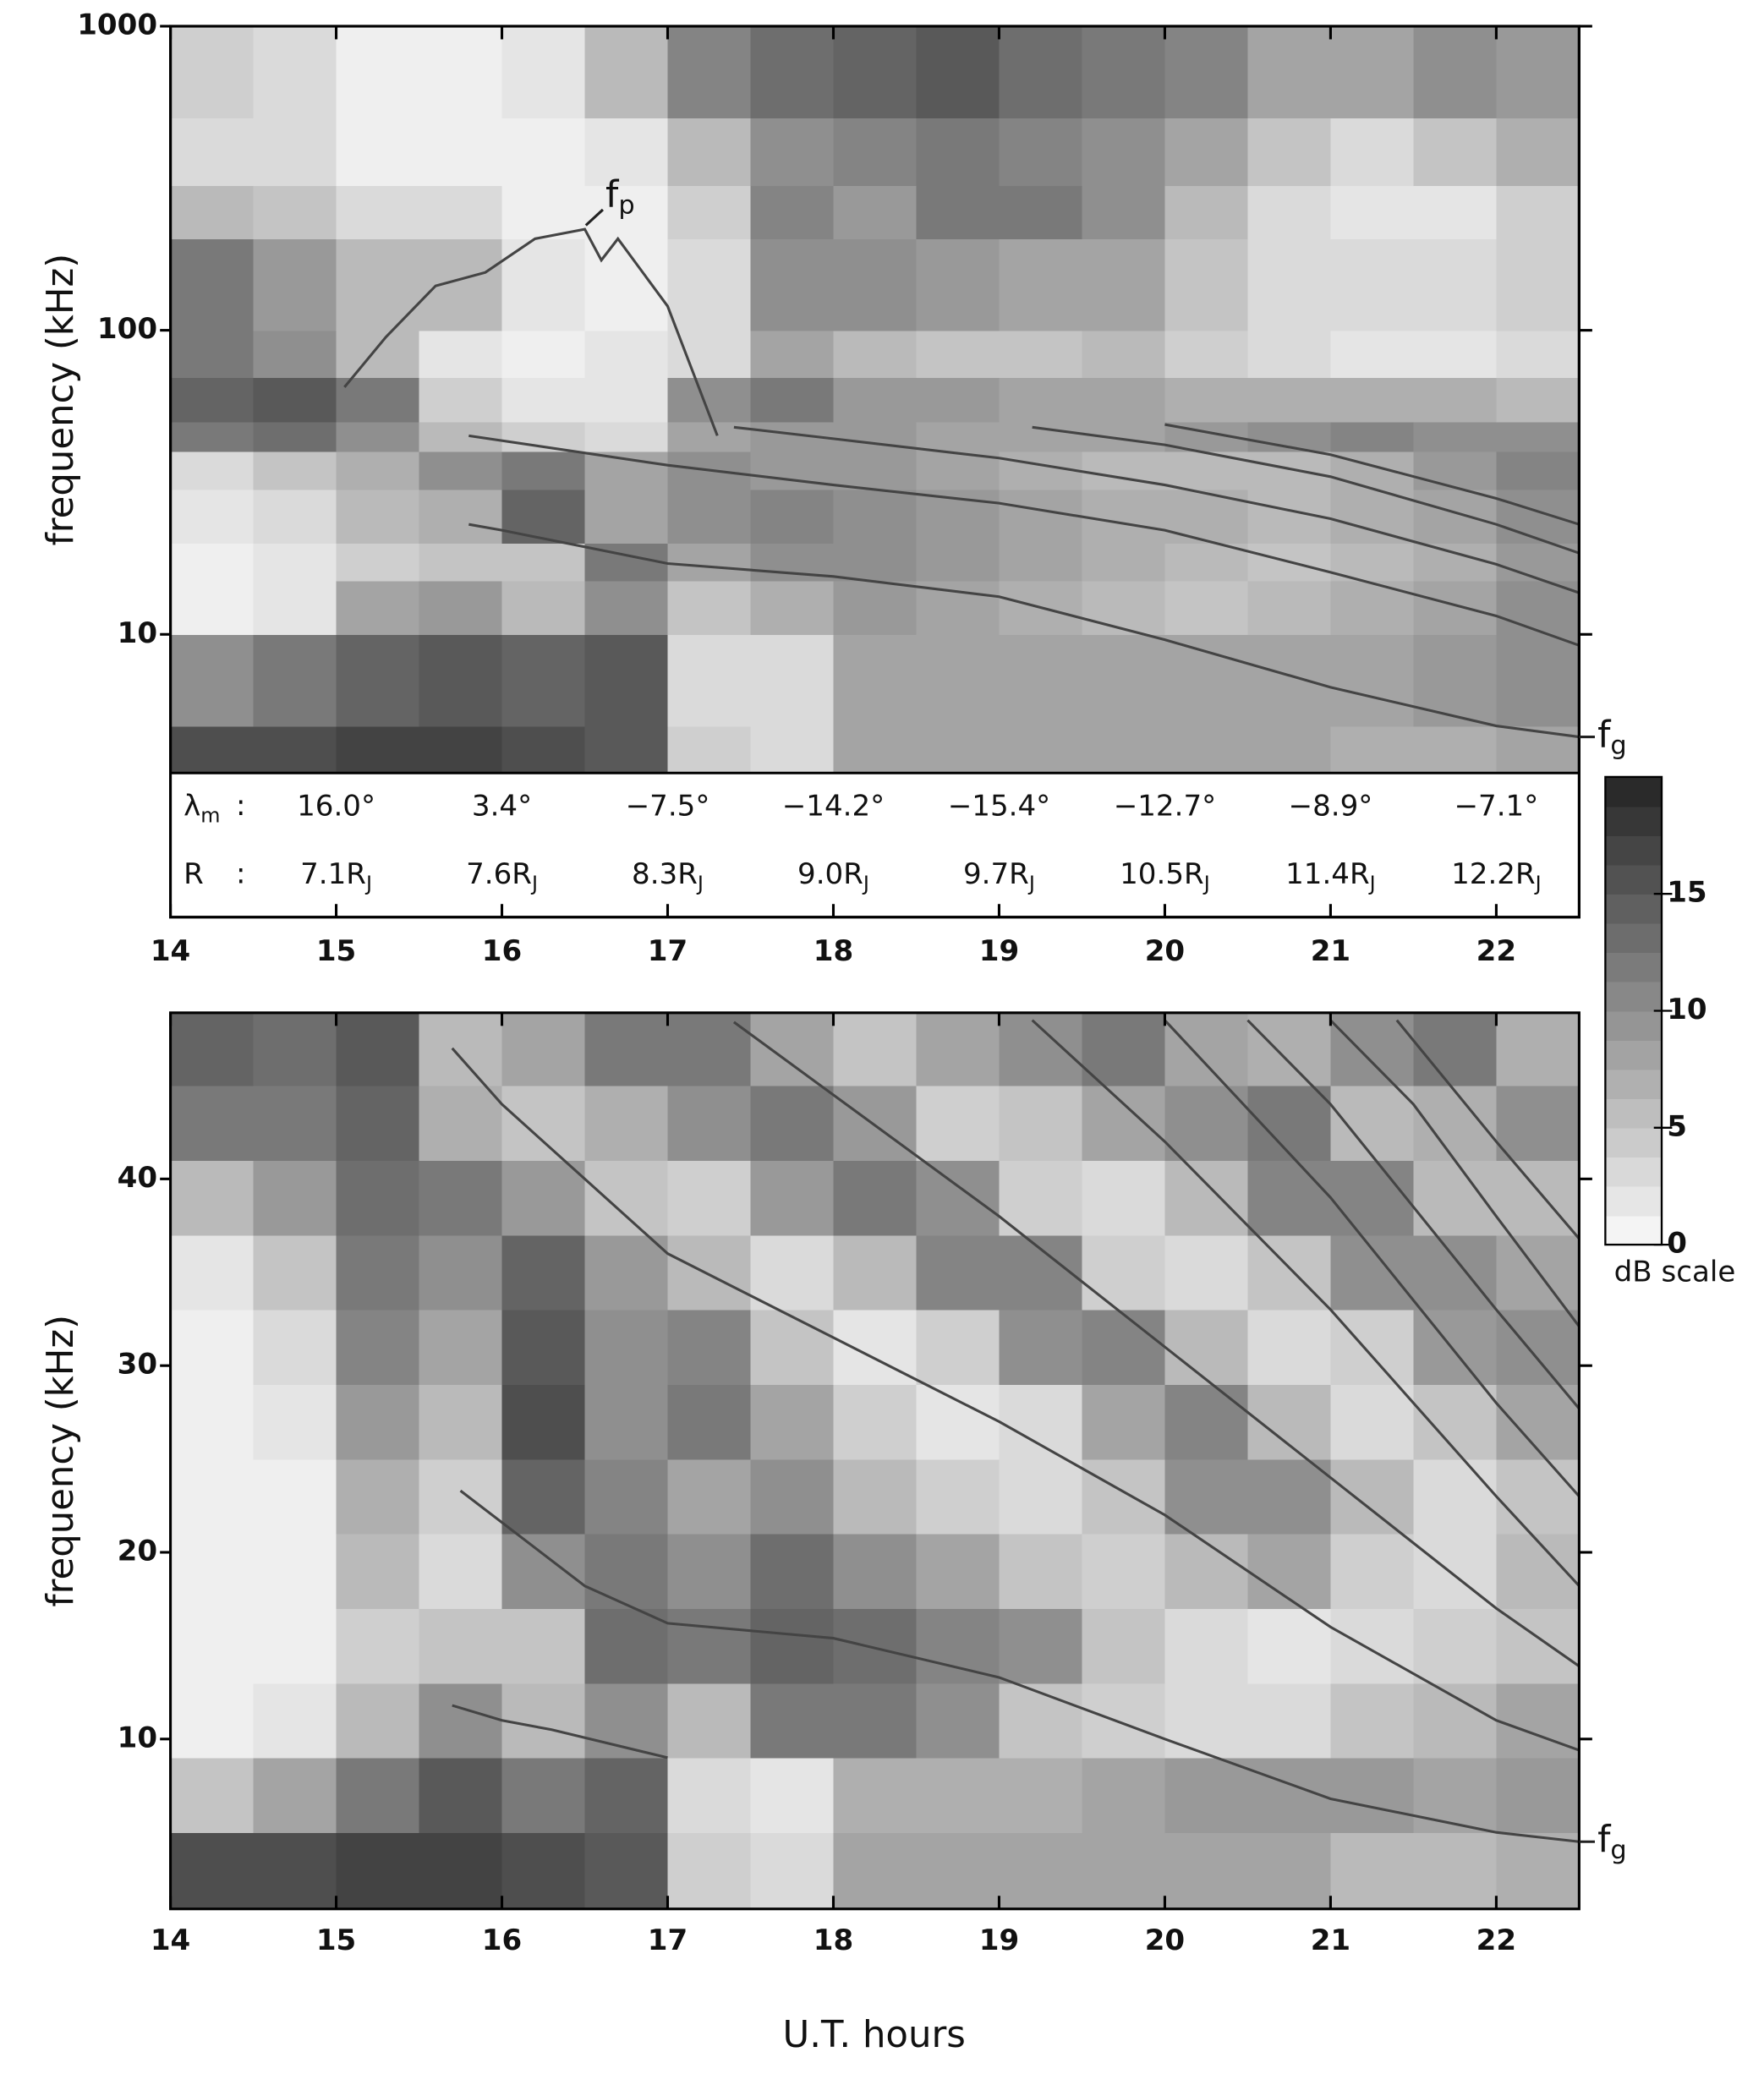 The image size is (1764, 2074). Describe the element at coordinates (1677, 1126) in the screenshot. I see `colorbar-tick-label: 5` at that location.